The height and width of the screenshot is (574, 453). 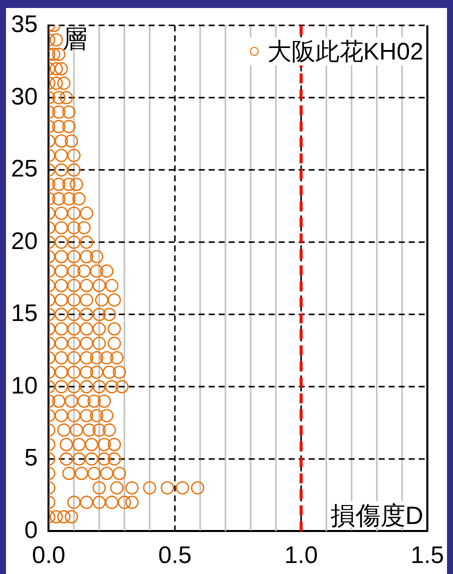 I want to click on y-tick-label: 25, so click(x=24, y=169).